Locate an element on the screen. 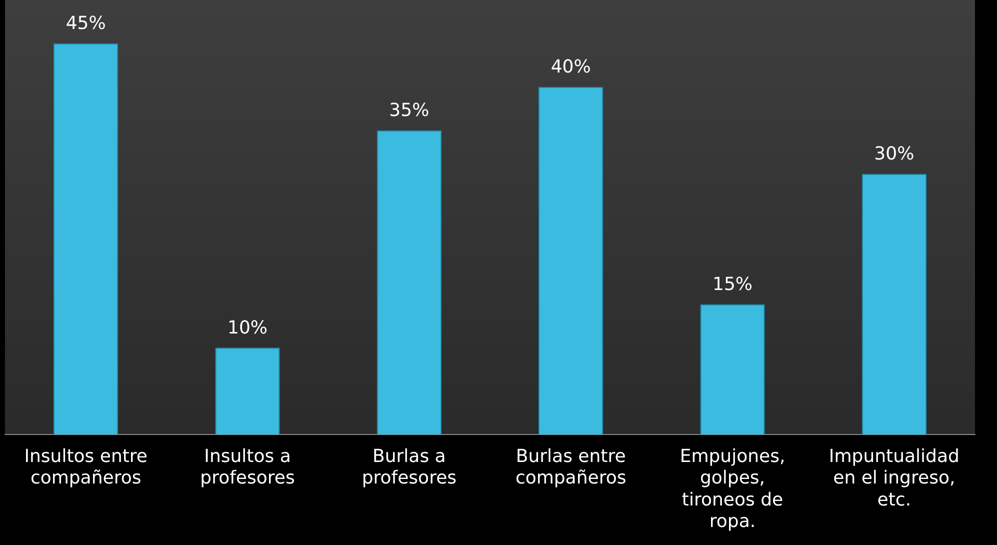 The width and height of the screenshot is (997, 545). x-tick-label: Insultos a profesores is located at coordinates (247, 467).